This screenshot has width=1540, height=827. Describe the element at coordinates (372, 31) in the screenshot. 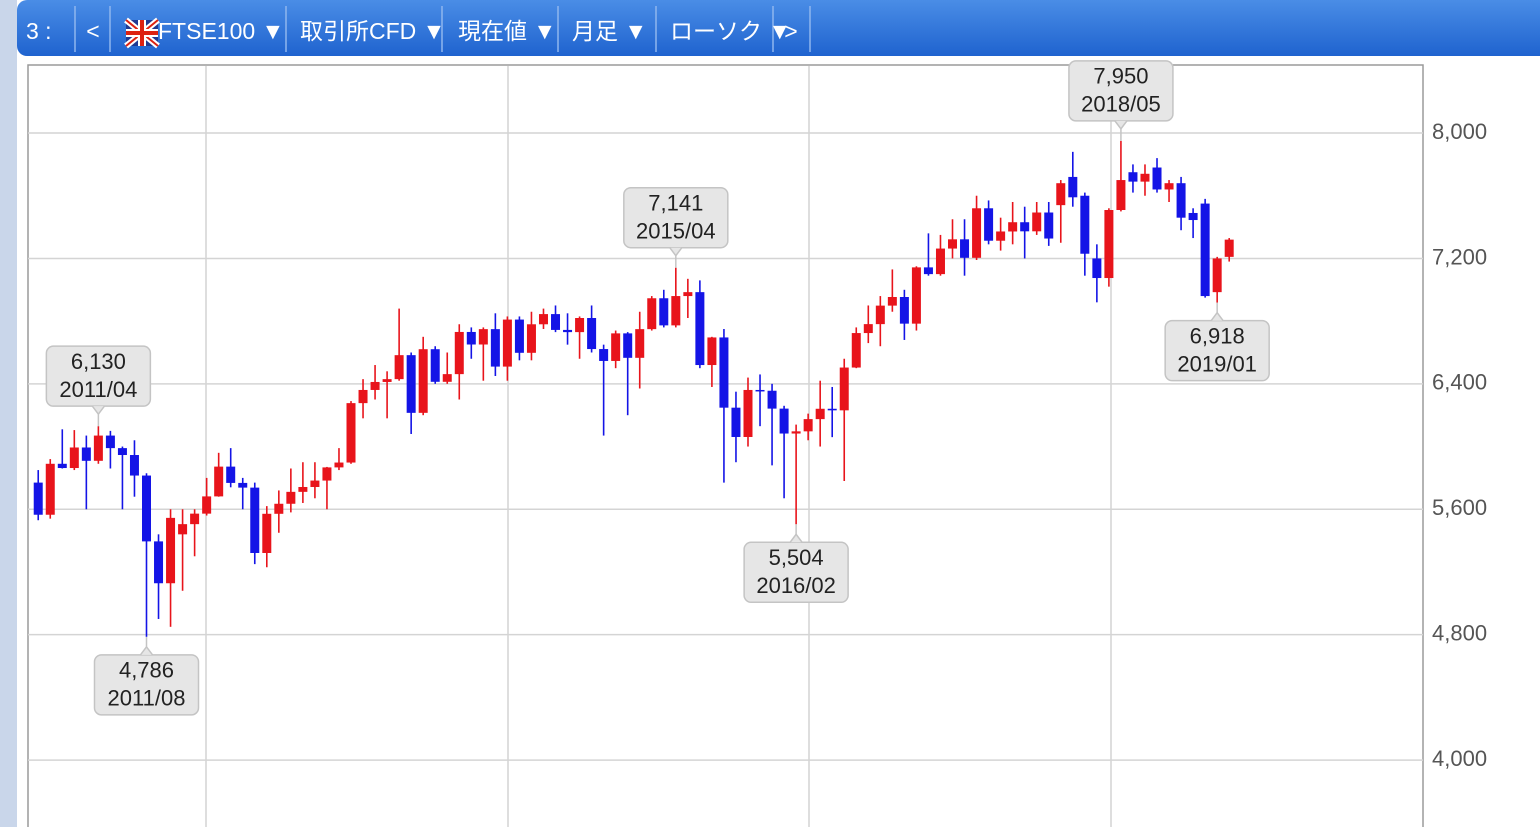

I see `market-dropdown: 取引所CFD ▼` at that location.